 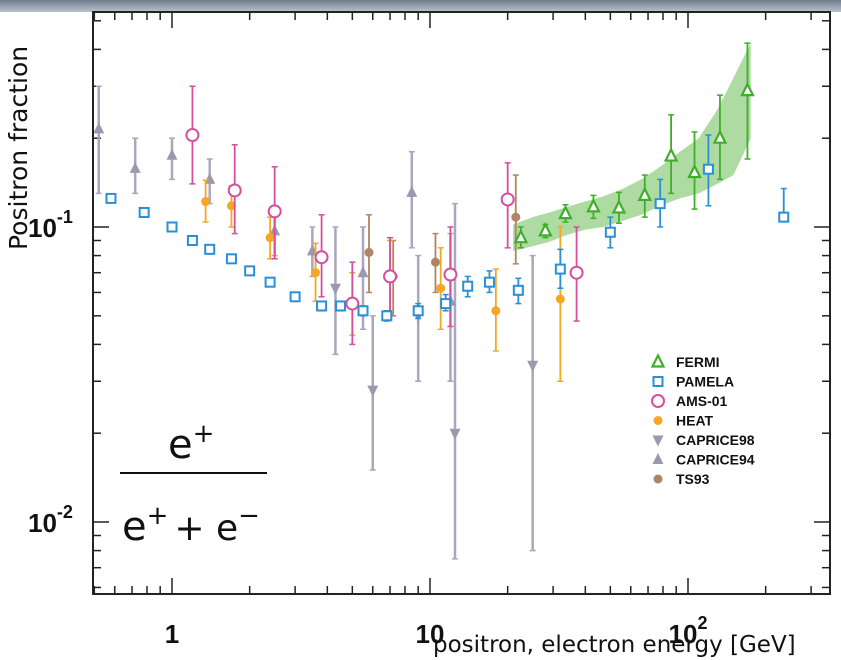 I want to click on legend-label-ams-01: AMS-01, so click(x=702, y=401).